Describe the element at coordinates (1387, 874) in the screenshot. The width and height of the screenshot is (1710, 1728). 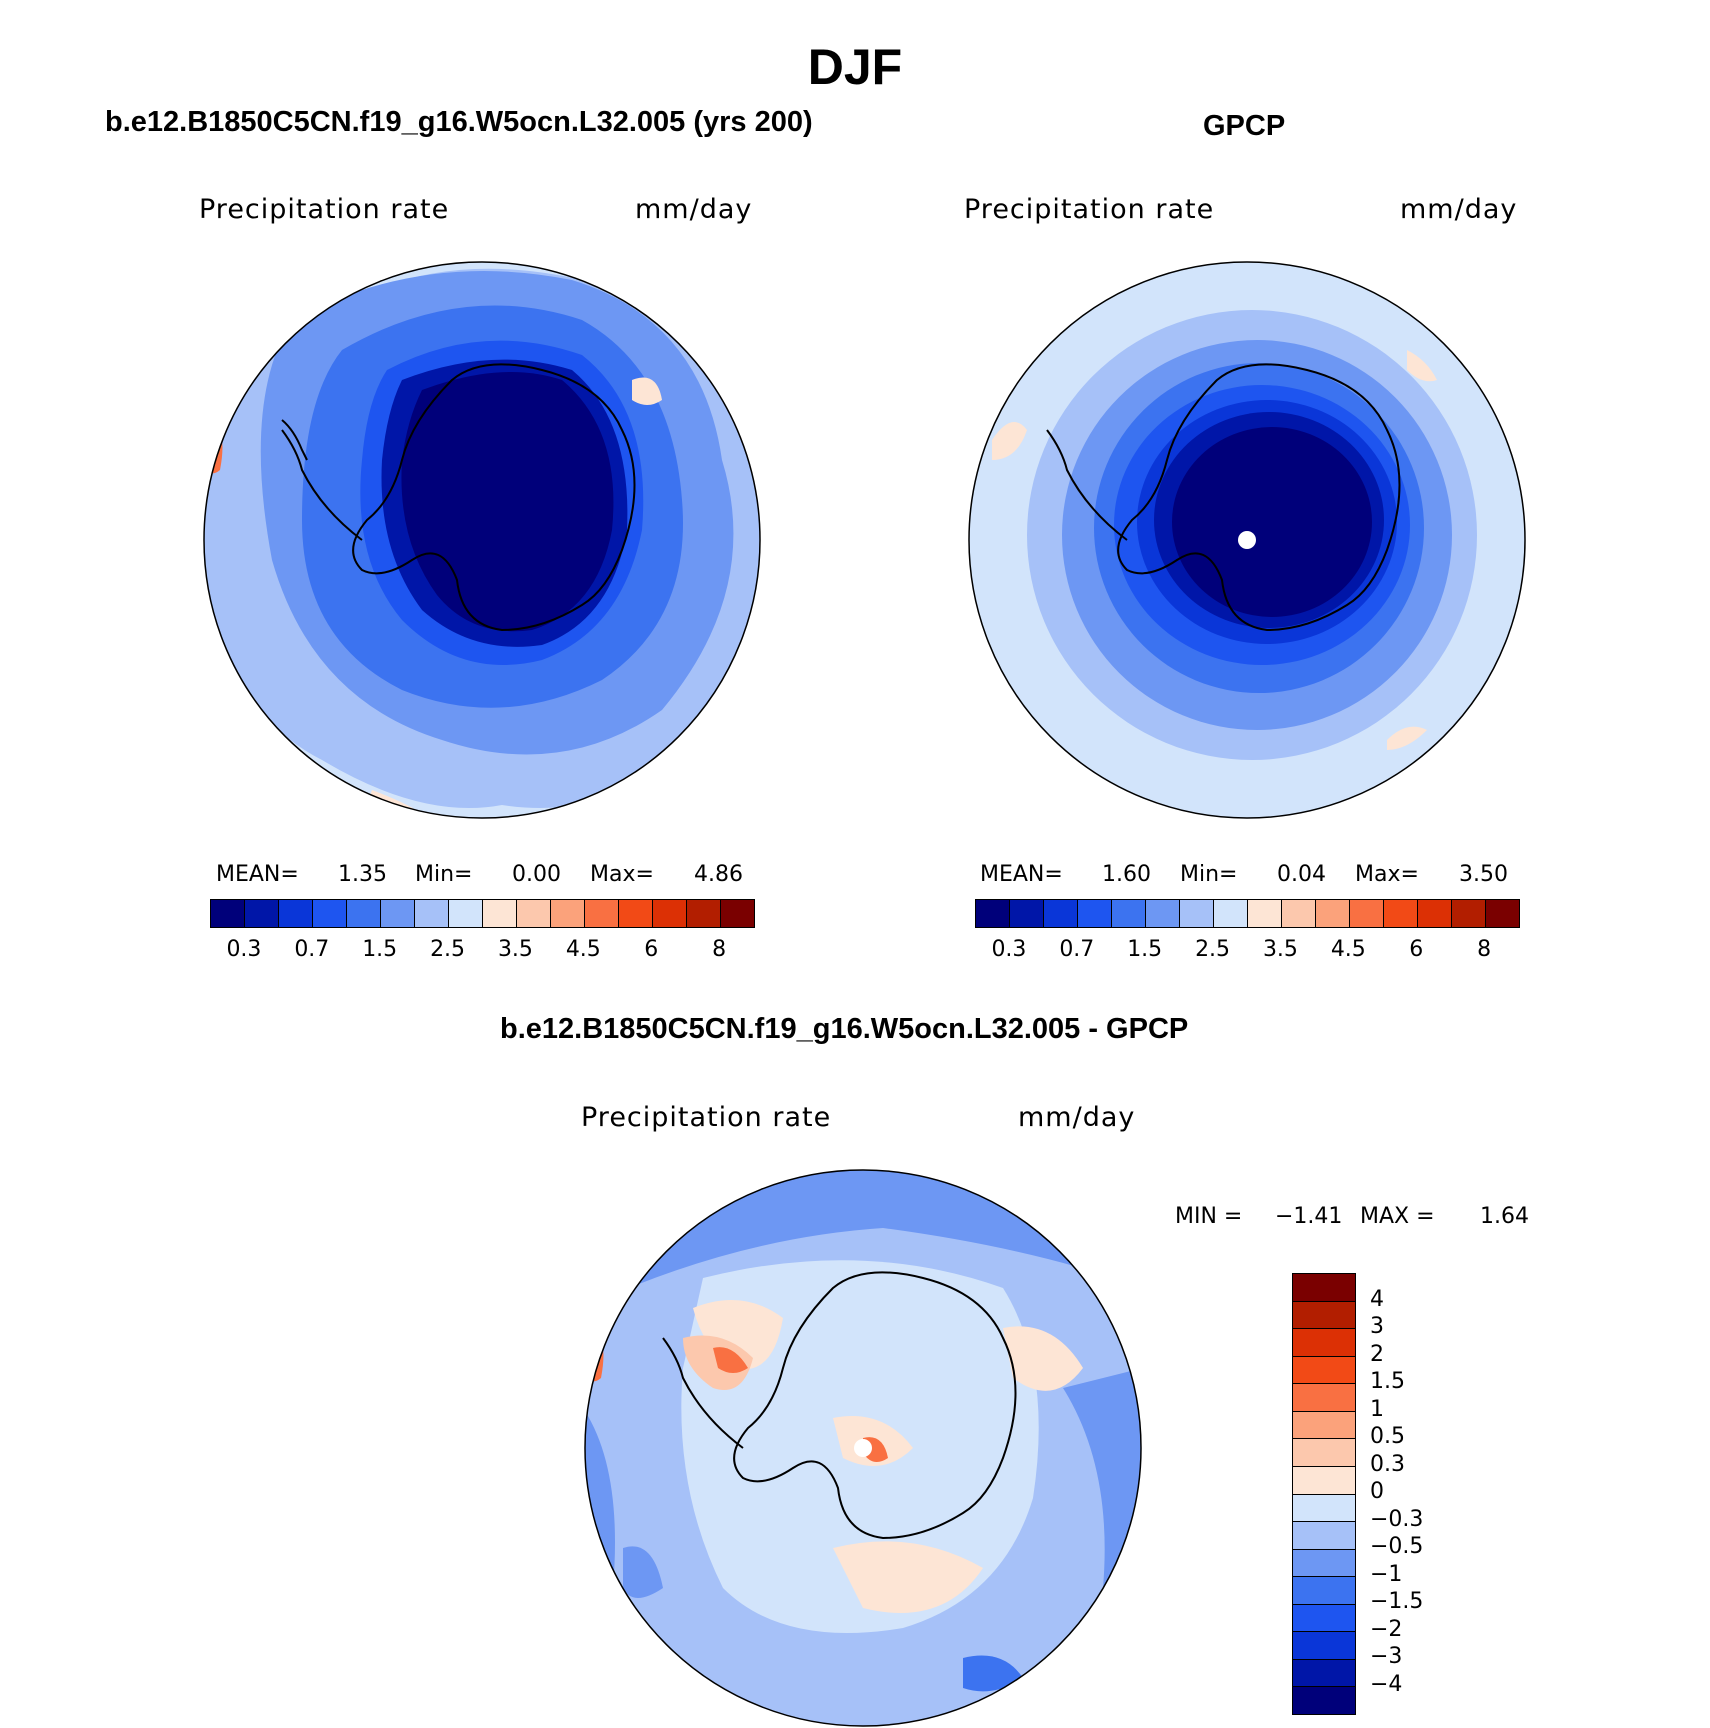
I see `gpcp-max-label: Max=` at that location.